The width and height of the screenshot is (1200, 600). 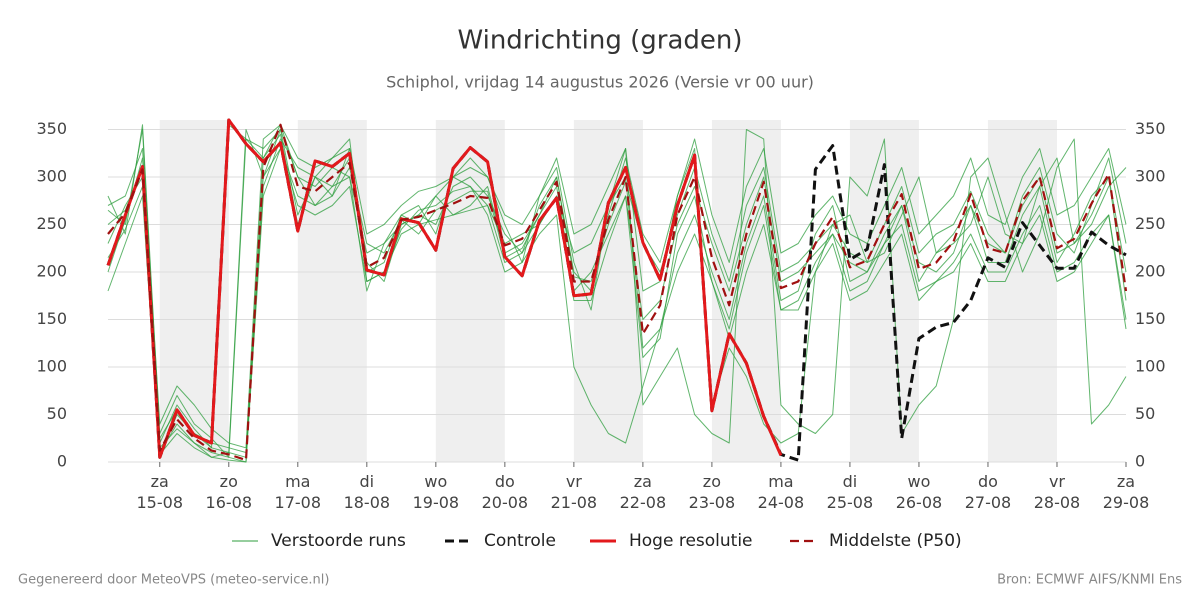 What do you see at coordinates (712, 492) in the screenshot?
I see `x-tick-label: zo 23-08` at bounding box center [712, 492].